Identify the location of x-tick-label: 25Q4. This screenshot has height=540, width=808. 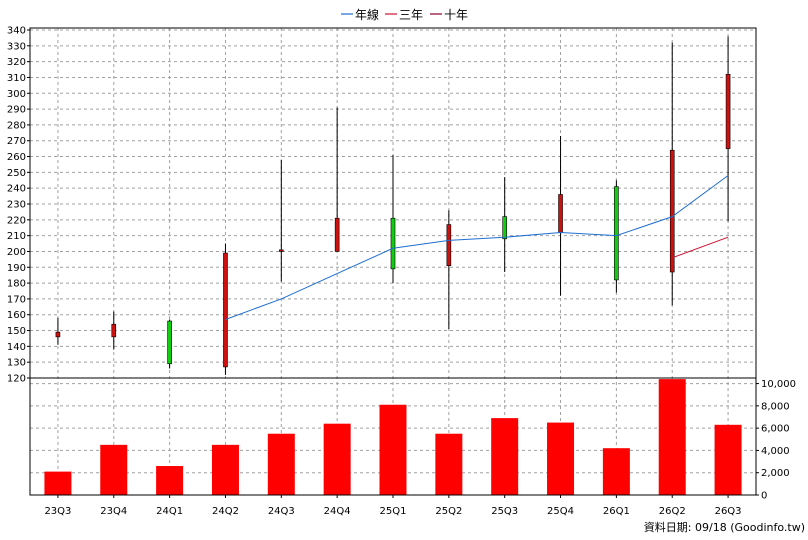
(560, 511).